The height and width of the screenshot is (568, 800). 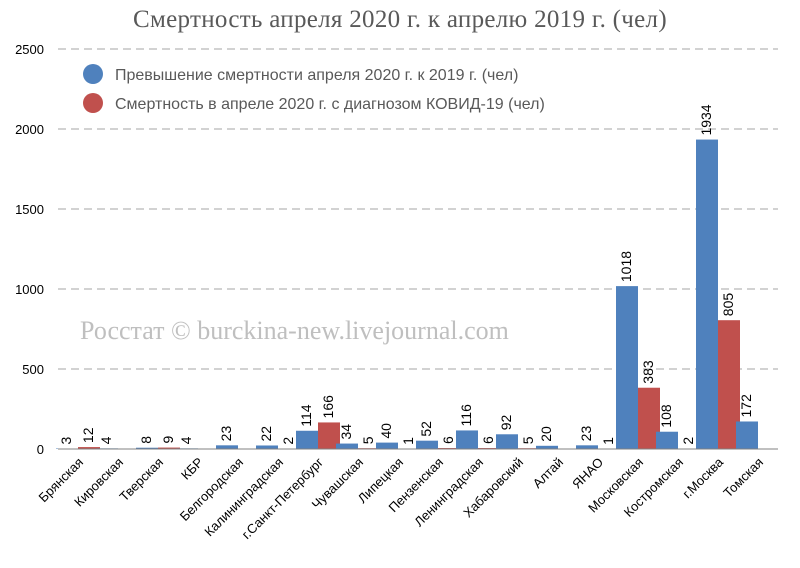 What do you see at coordinates (266, 434) in the screenshot?
I see `data-label: 22` at bounding box center [266, 434].